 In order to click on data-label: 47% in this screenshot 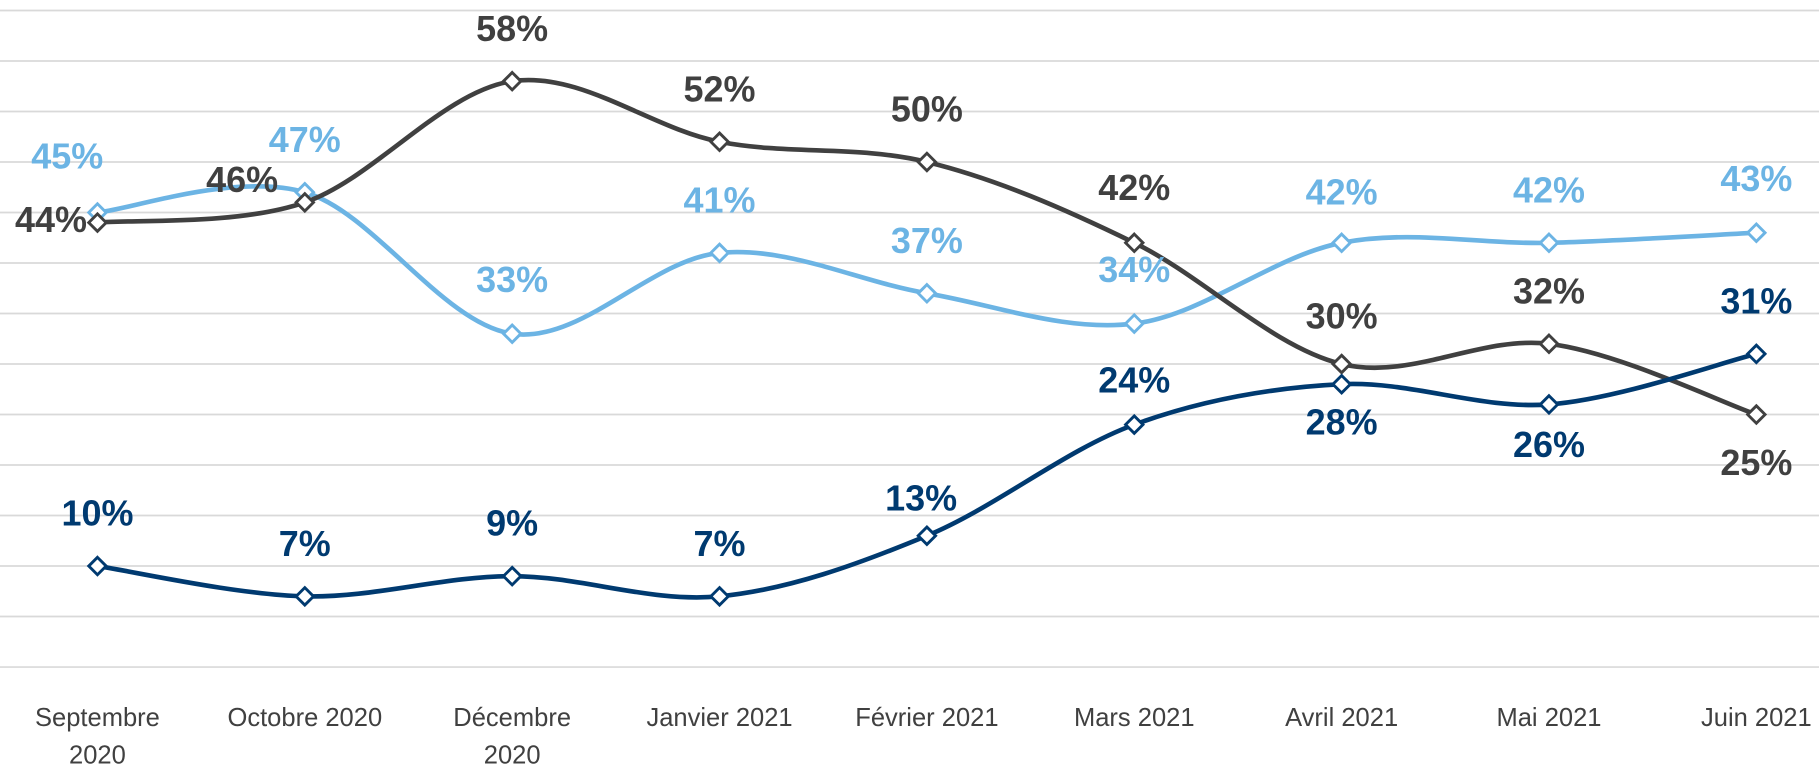, I will do `click(305, 139)`.